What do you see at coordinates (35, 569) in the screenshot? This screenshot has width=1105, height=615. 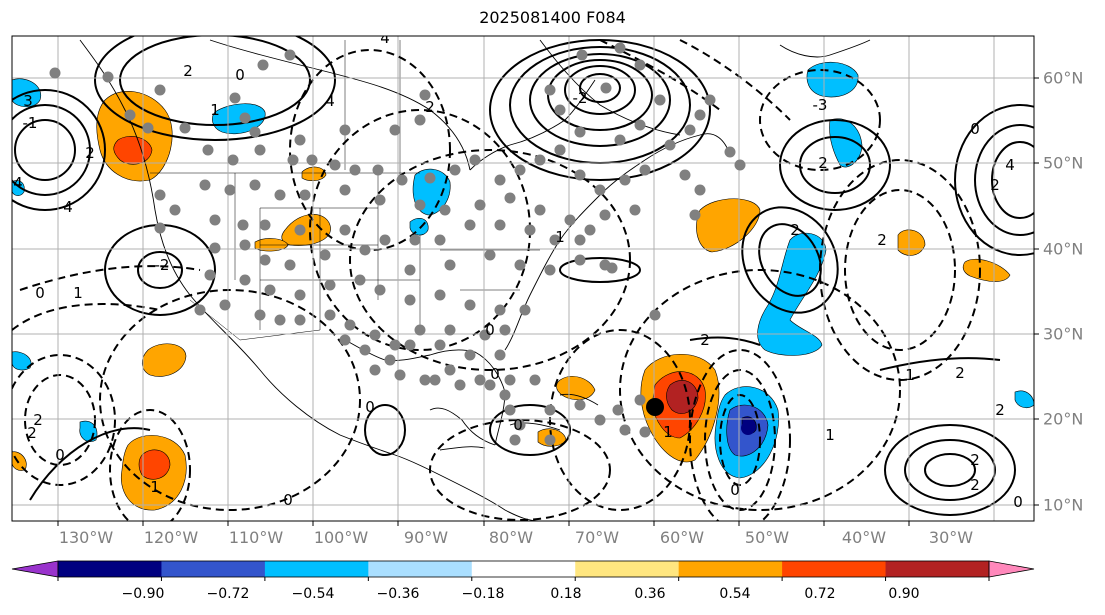 I see `colorbar-extend-min` at bounding box center [35, 569].